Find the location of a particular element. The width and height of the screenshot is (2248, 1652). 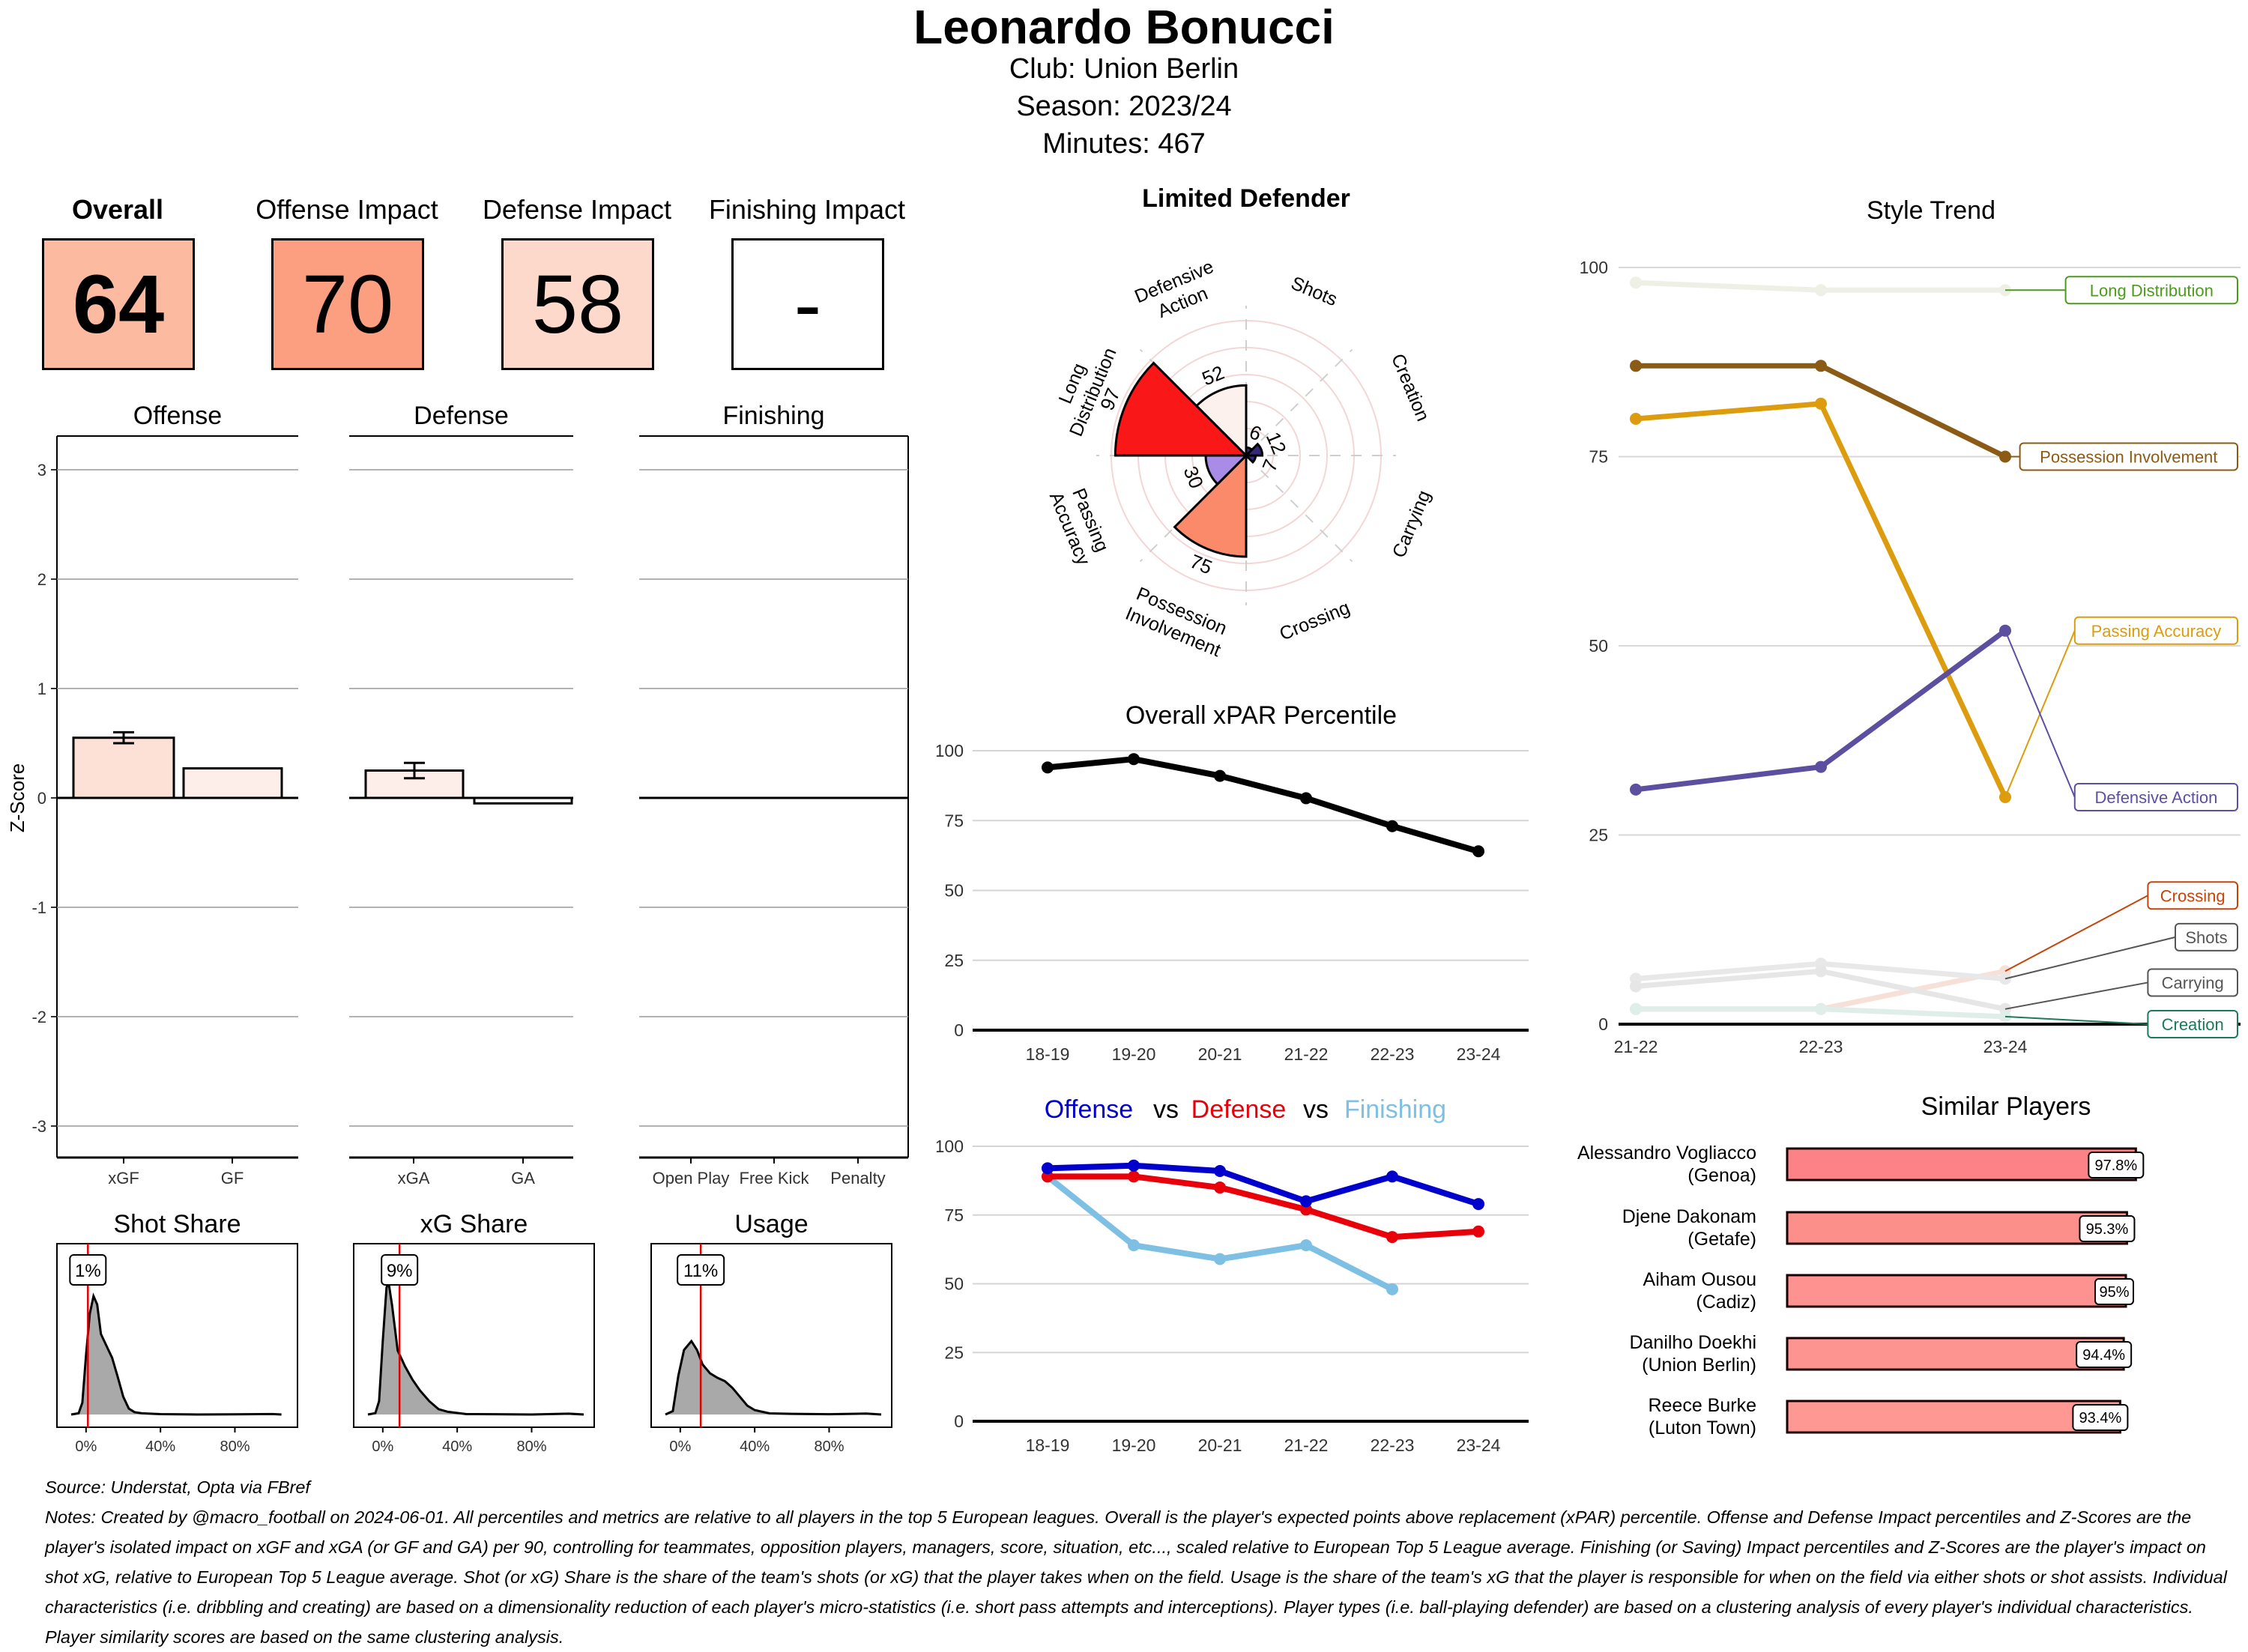

y-tick-label: 75 is located at coordinates (954, 1215).